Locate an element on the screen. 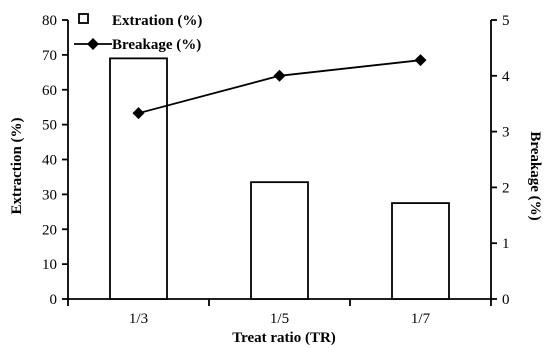 The height and width of the screenshot is (348, 544). y2-tick-label: 0 is located at coordinates (506, 300).